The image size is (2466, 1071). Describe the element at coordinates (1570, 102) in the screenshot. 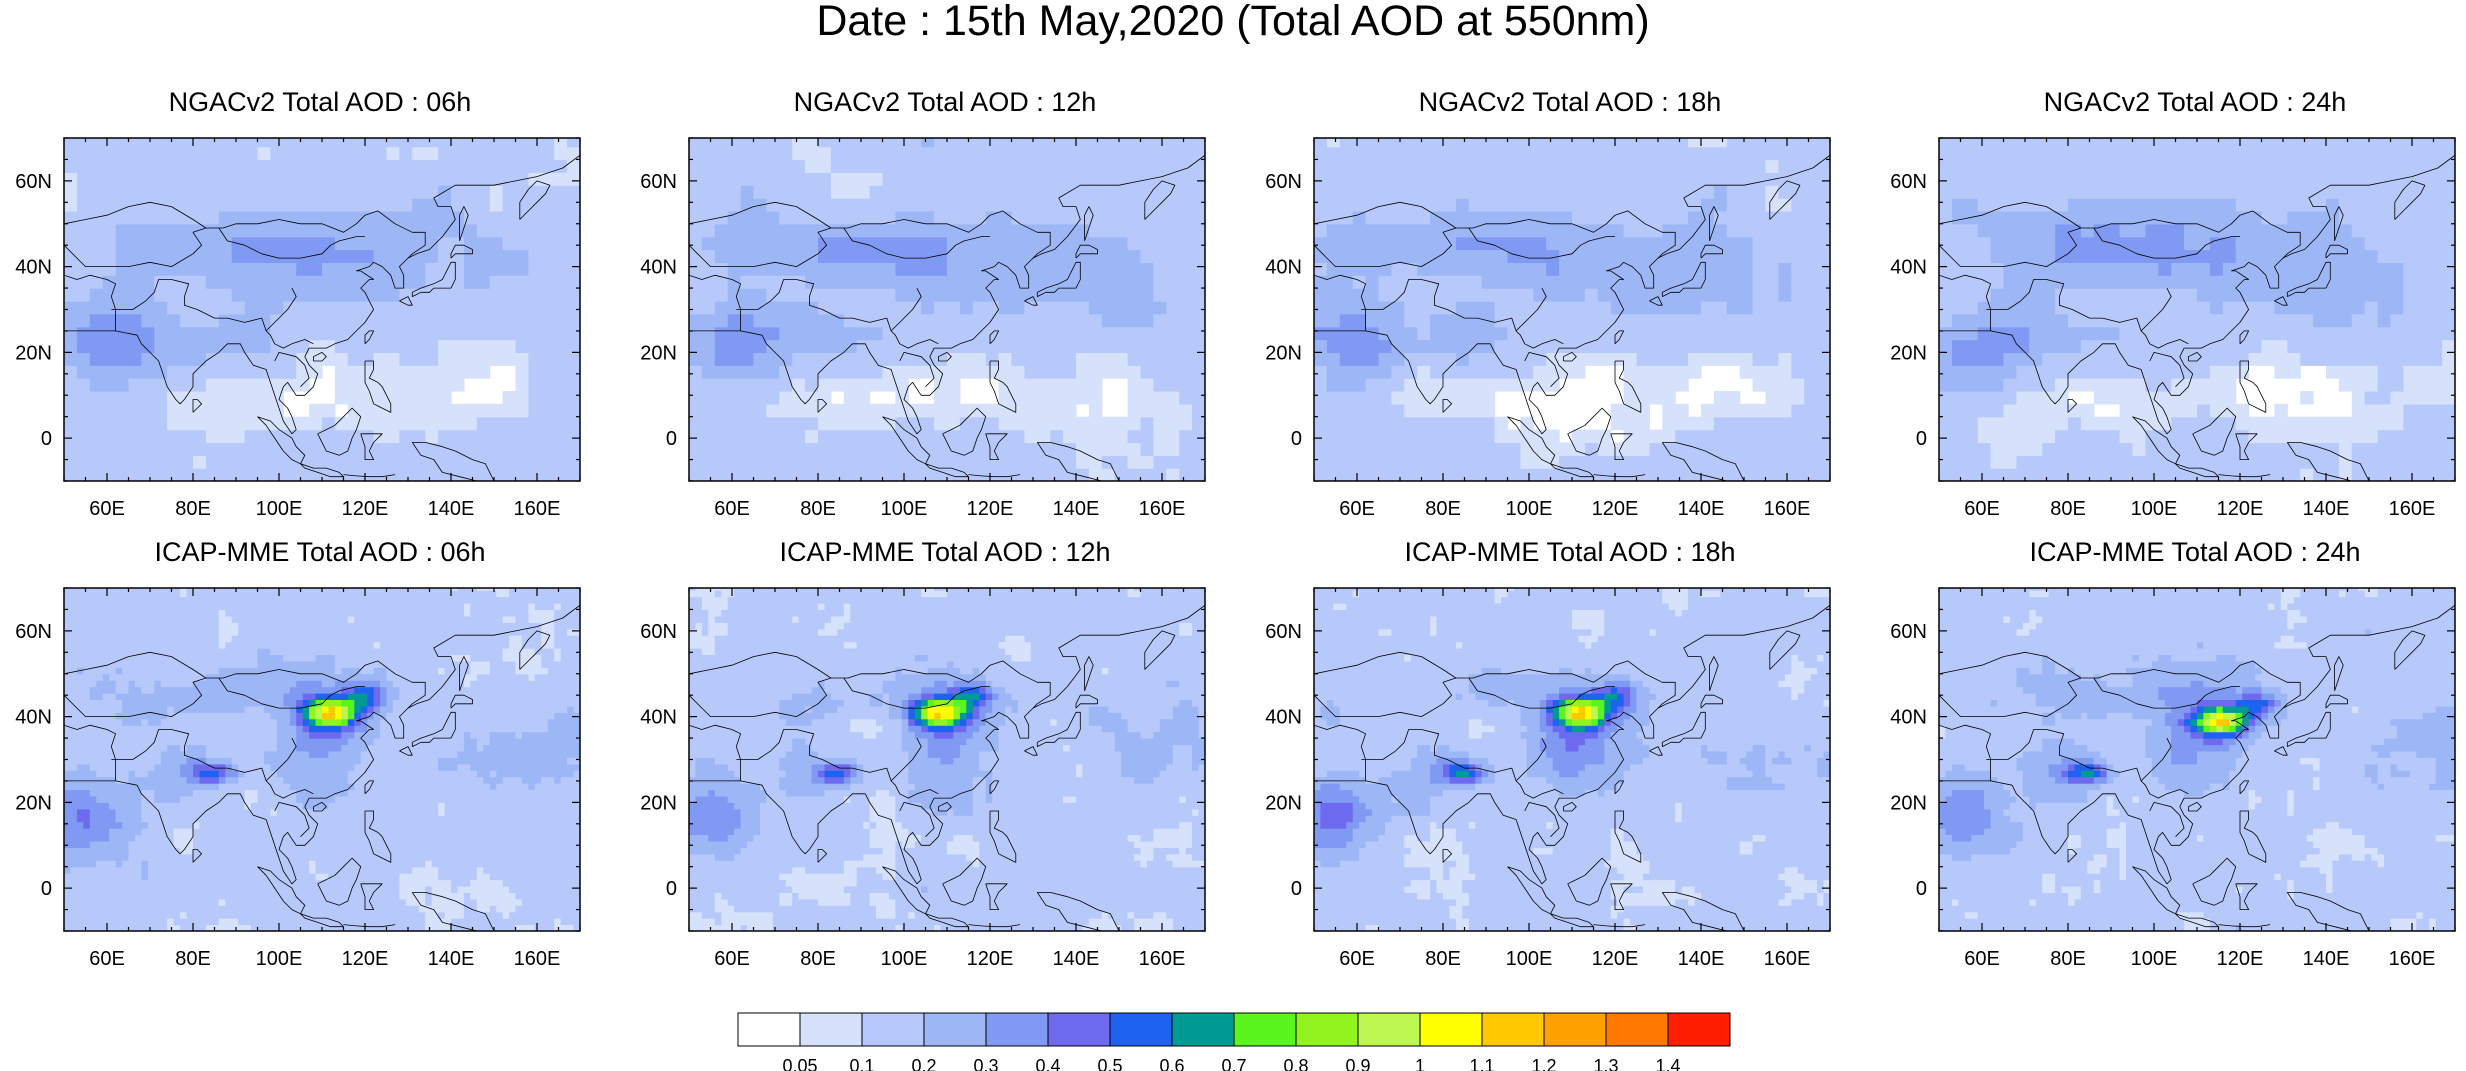

I see `panel-title: NGACv2 Total AOD : 18h` at that location.